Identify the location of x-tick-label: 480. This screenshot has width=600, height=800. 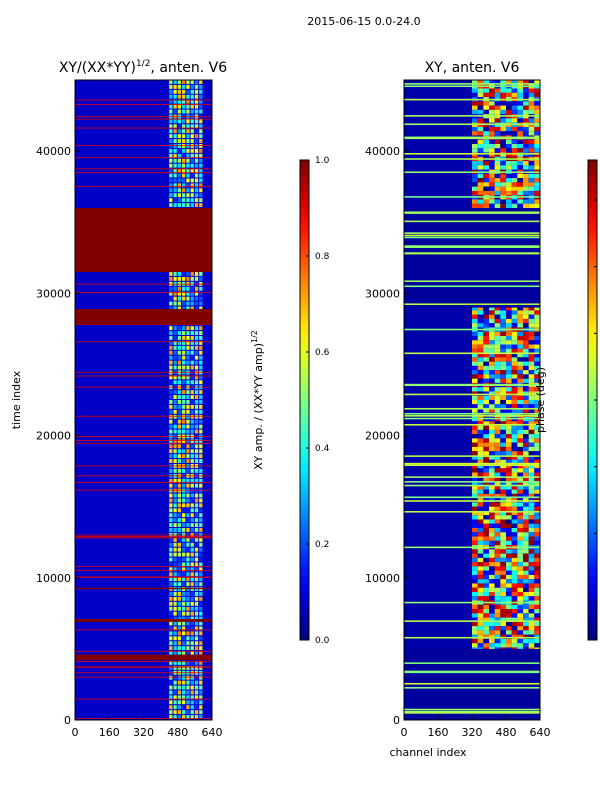
(177, 732).